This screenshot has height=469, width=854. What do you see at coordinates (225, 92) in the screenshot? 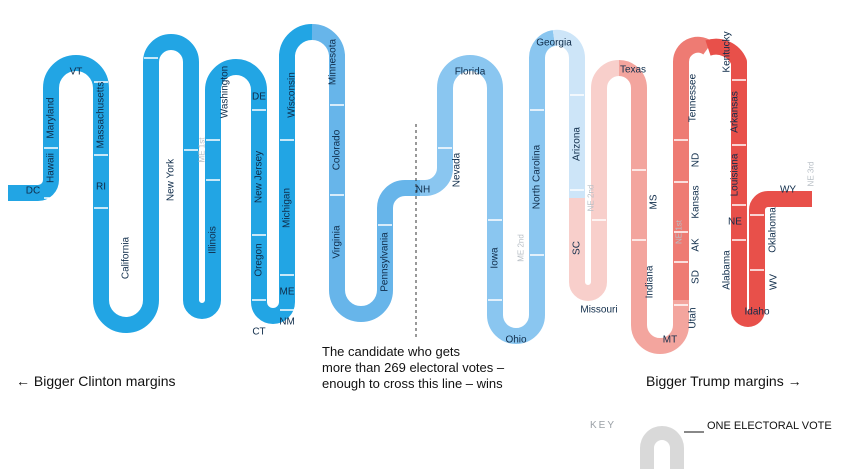
I see `state-label-washington: Washington` at bounding box center [225, 92].